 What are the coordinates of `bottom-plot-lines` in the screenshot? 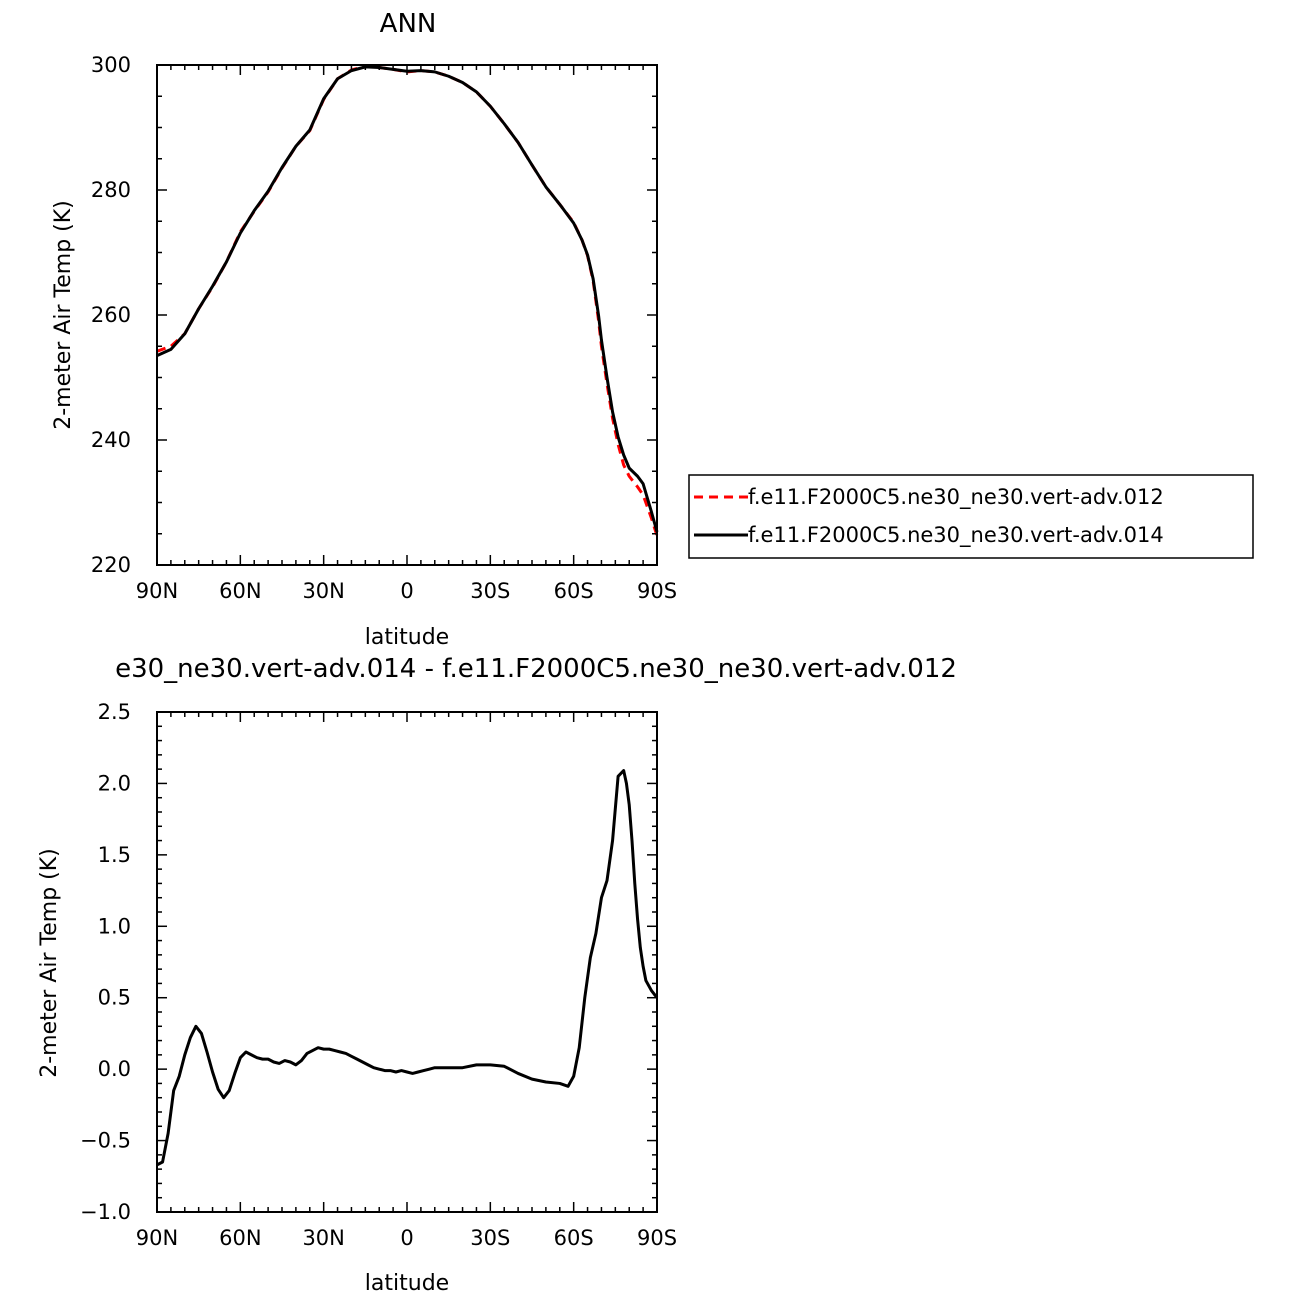 It's located at (407, 968).